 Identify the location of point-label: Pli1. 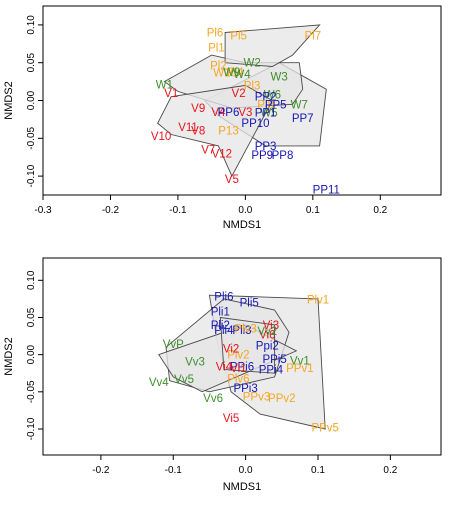
(220, 313).